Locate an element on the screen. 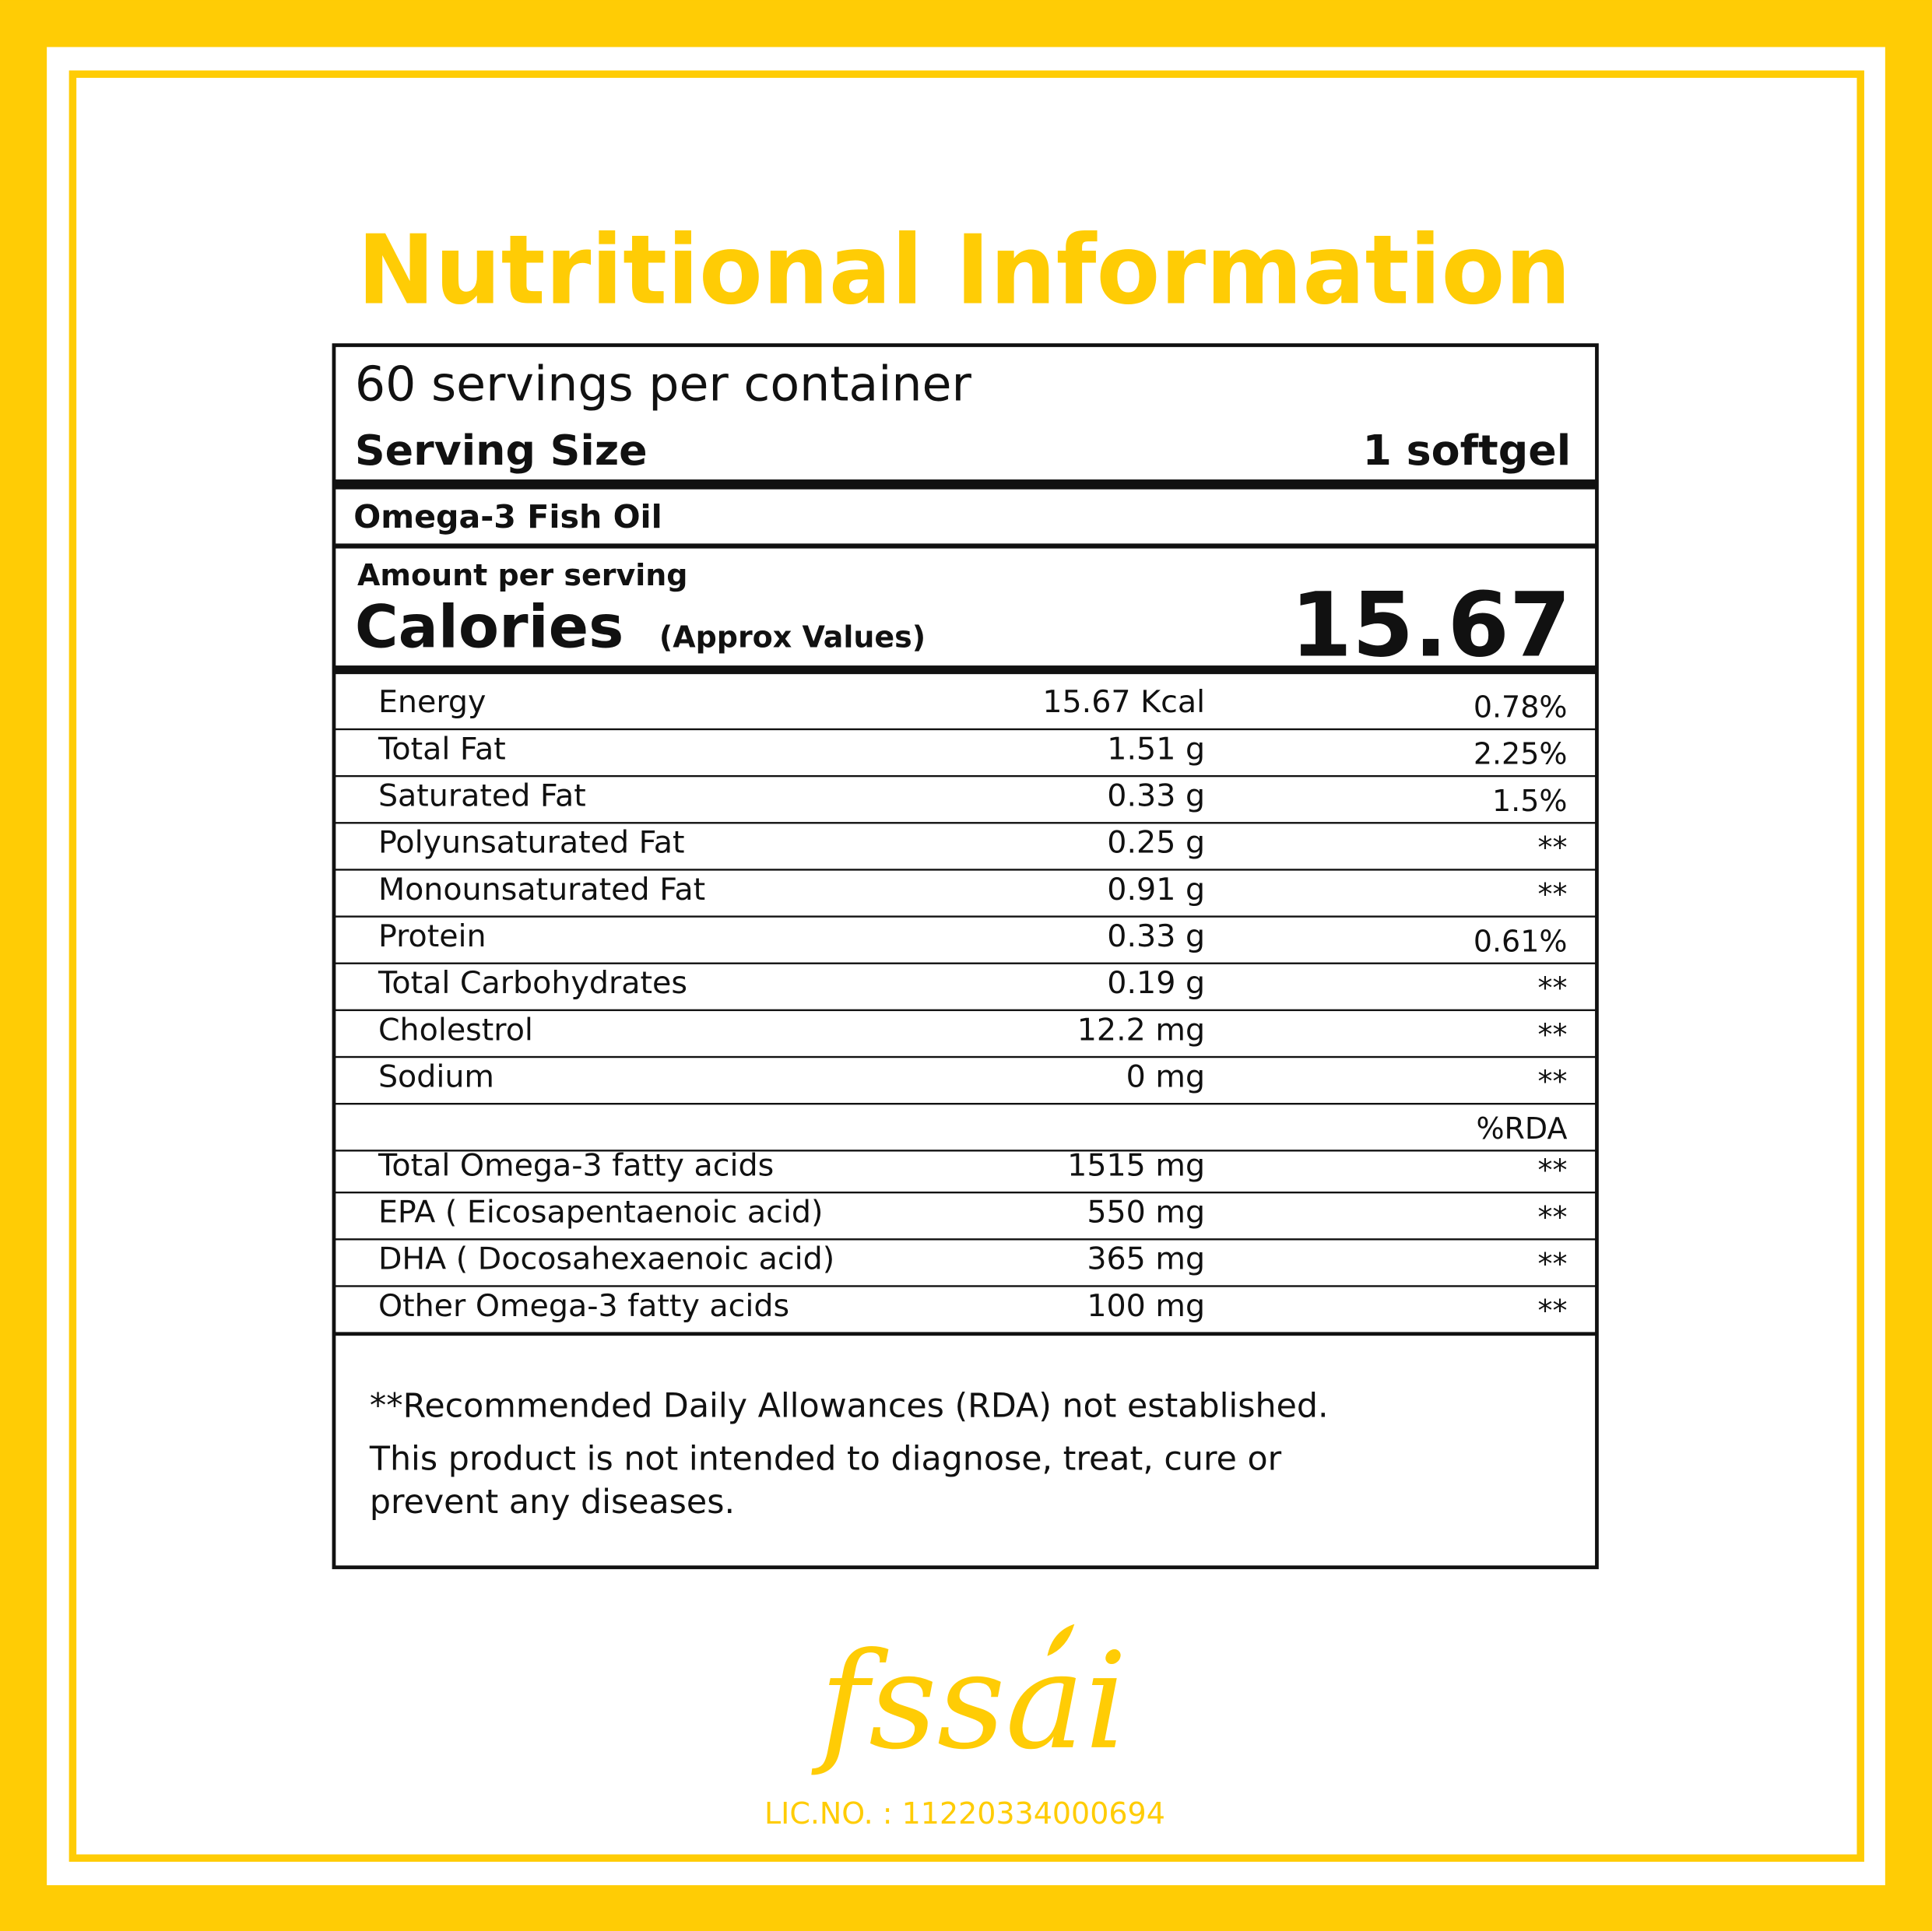 The image size is (1932, 1931). nutrient-amount: 550 mg is located at coordinates (1146, 1213).